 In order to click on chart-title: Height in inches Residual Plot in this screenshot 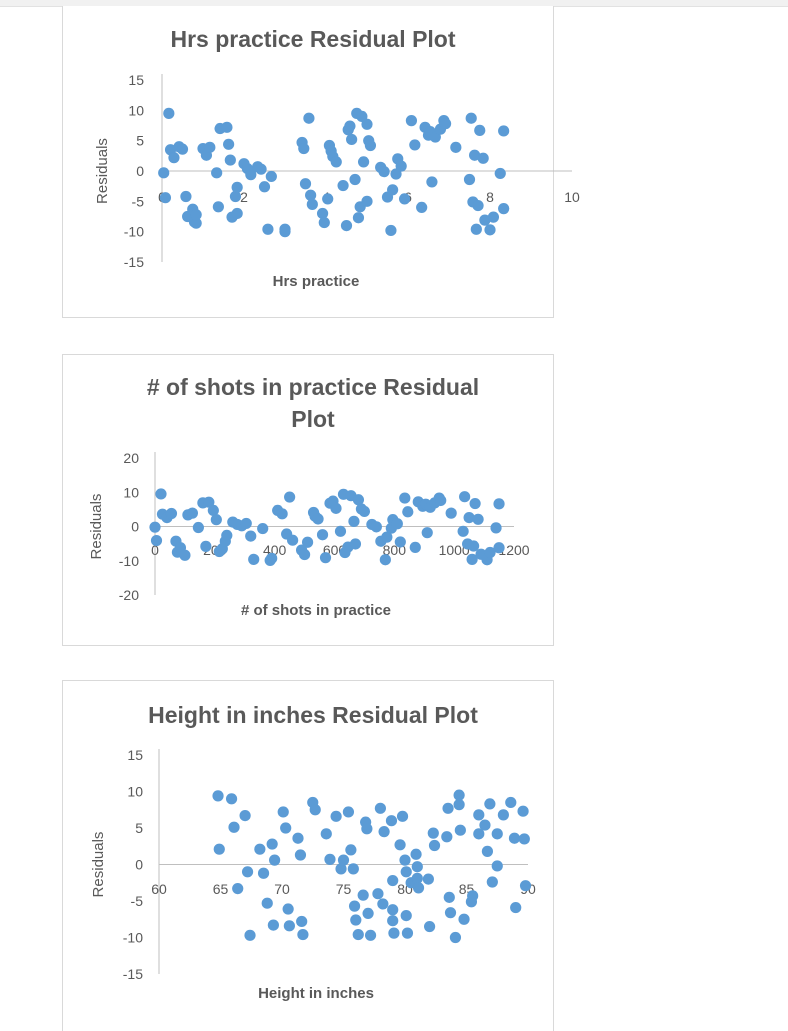, I will do `click(313, 715)`.